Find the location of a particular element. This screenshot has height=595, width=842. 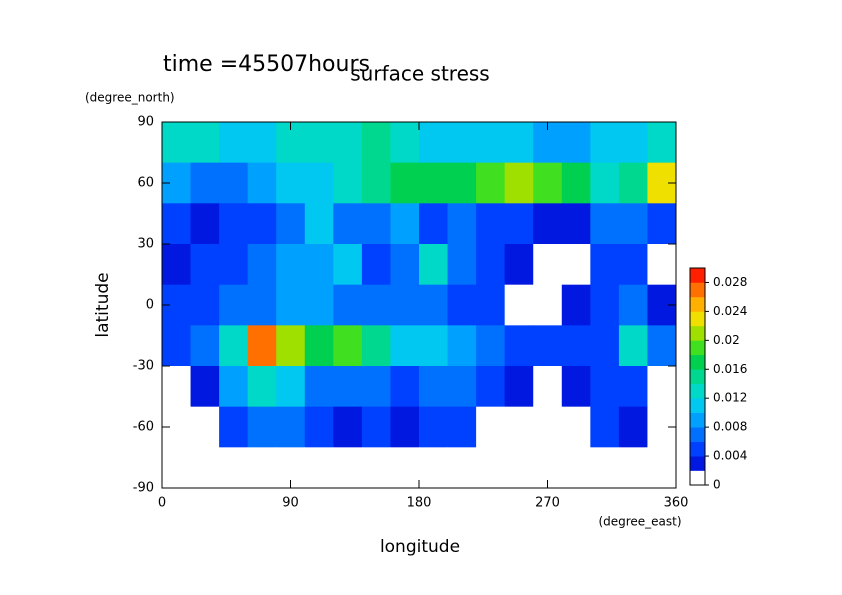

colorbar-tick-label: 0.024 is located at coordinates (730, 311).